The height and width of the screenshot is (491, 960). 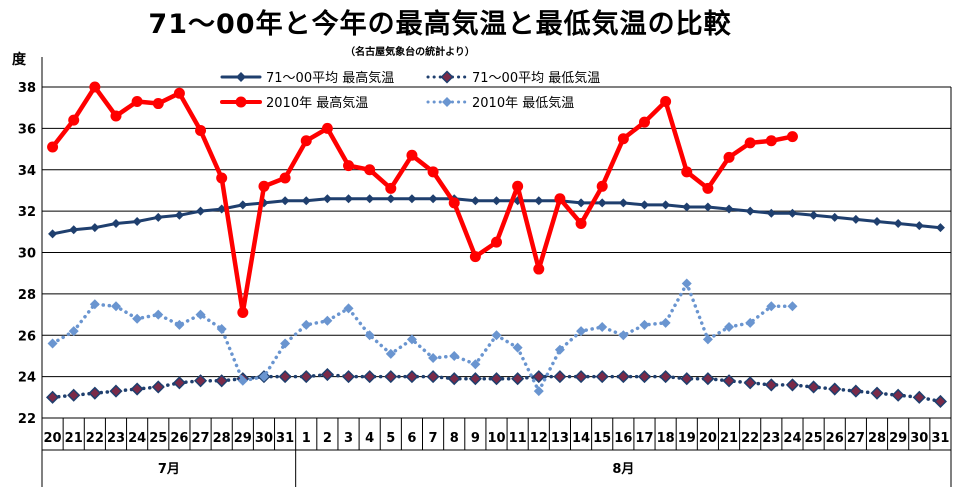 What do you see at coordinates (518, 438) in the screenshot?
I see `x-tick-label: 11` at bounding box center [518, 438].